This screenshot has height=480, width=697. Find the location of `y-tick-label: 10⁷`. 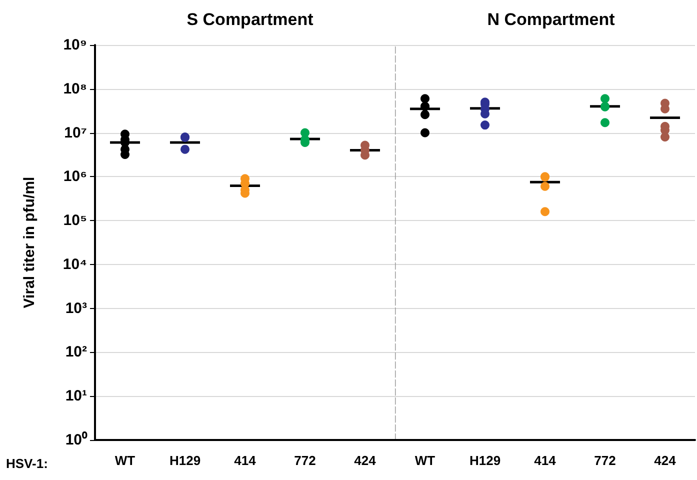

y-tick-label: 10⁷ is located at coordinates (75, 133).